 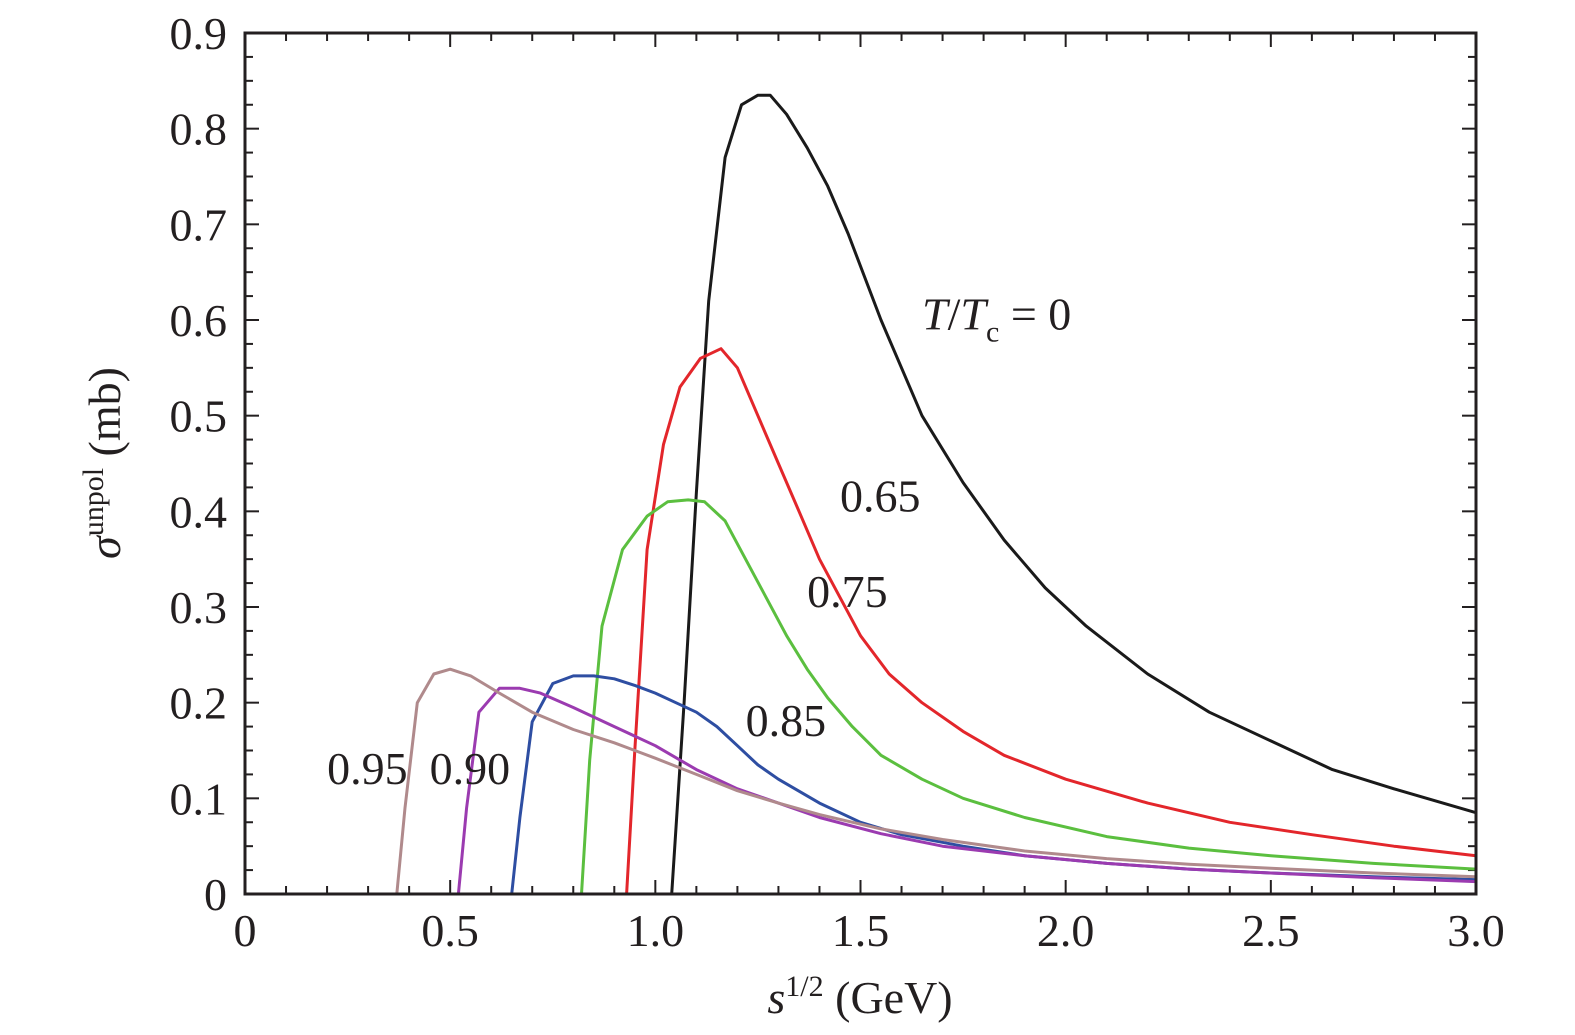 What do you see at coordinates (880, 495) in the screenshot?
I see `curve-label-1: 0.65` at bounding box center [880, 495].